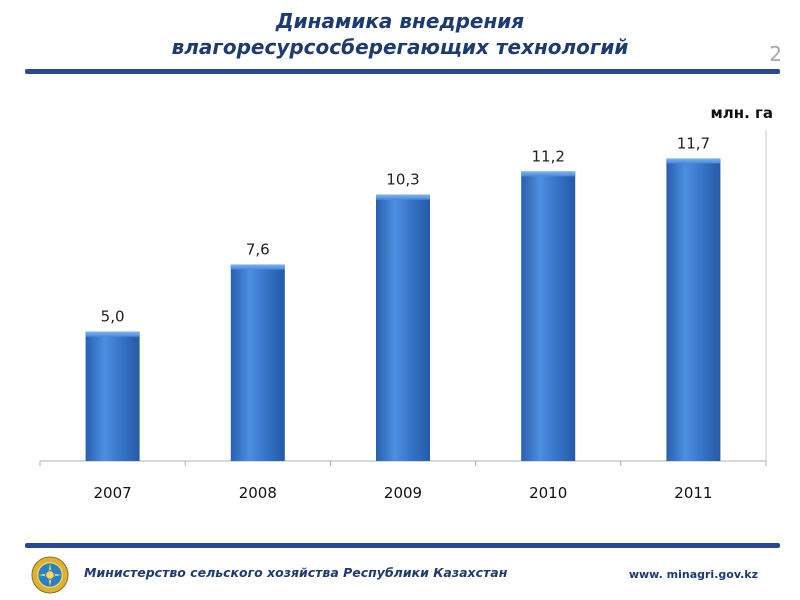 This screenshot has width=800, height=600. Describe the element at coordinates (257, 267) in the screenshot. I see `bar-cap-2008` at that location.